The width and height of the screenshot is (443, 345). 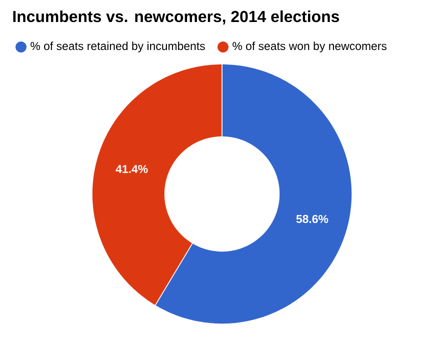 I want to click on legend-label: % of seats won by newcomers, so click(x=309, y=47).